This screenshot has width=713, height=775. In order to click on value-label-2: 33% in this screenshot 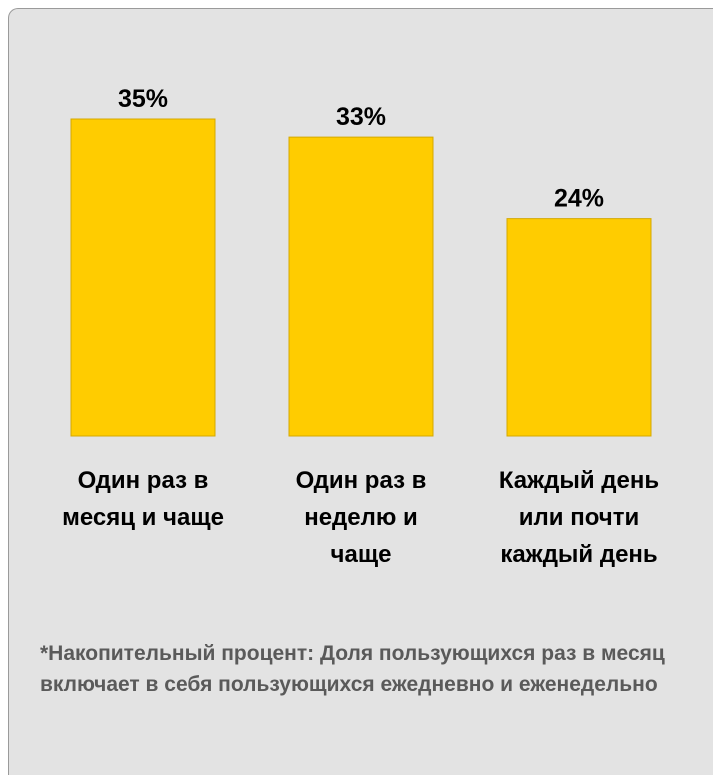, I will do `click(361, 117)`.